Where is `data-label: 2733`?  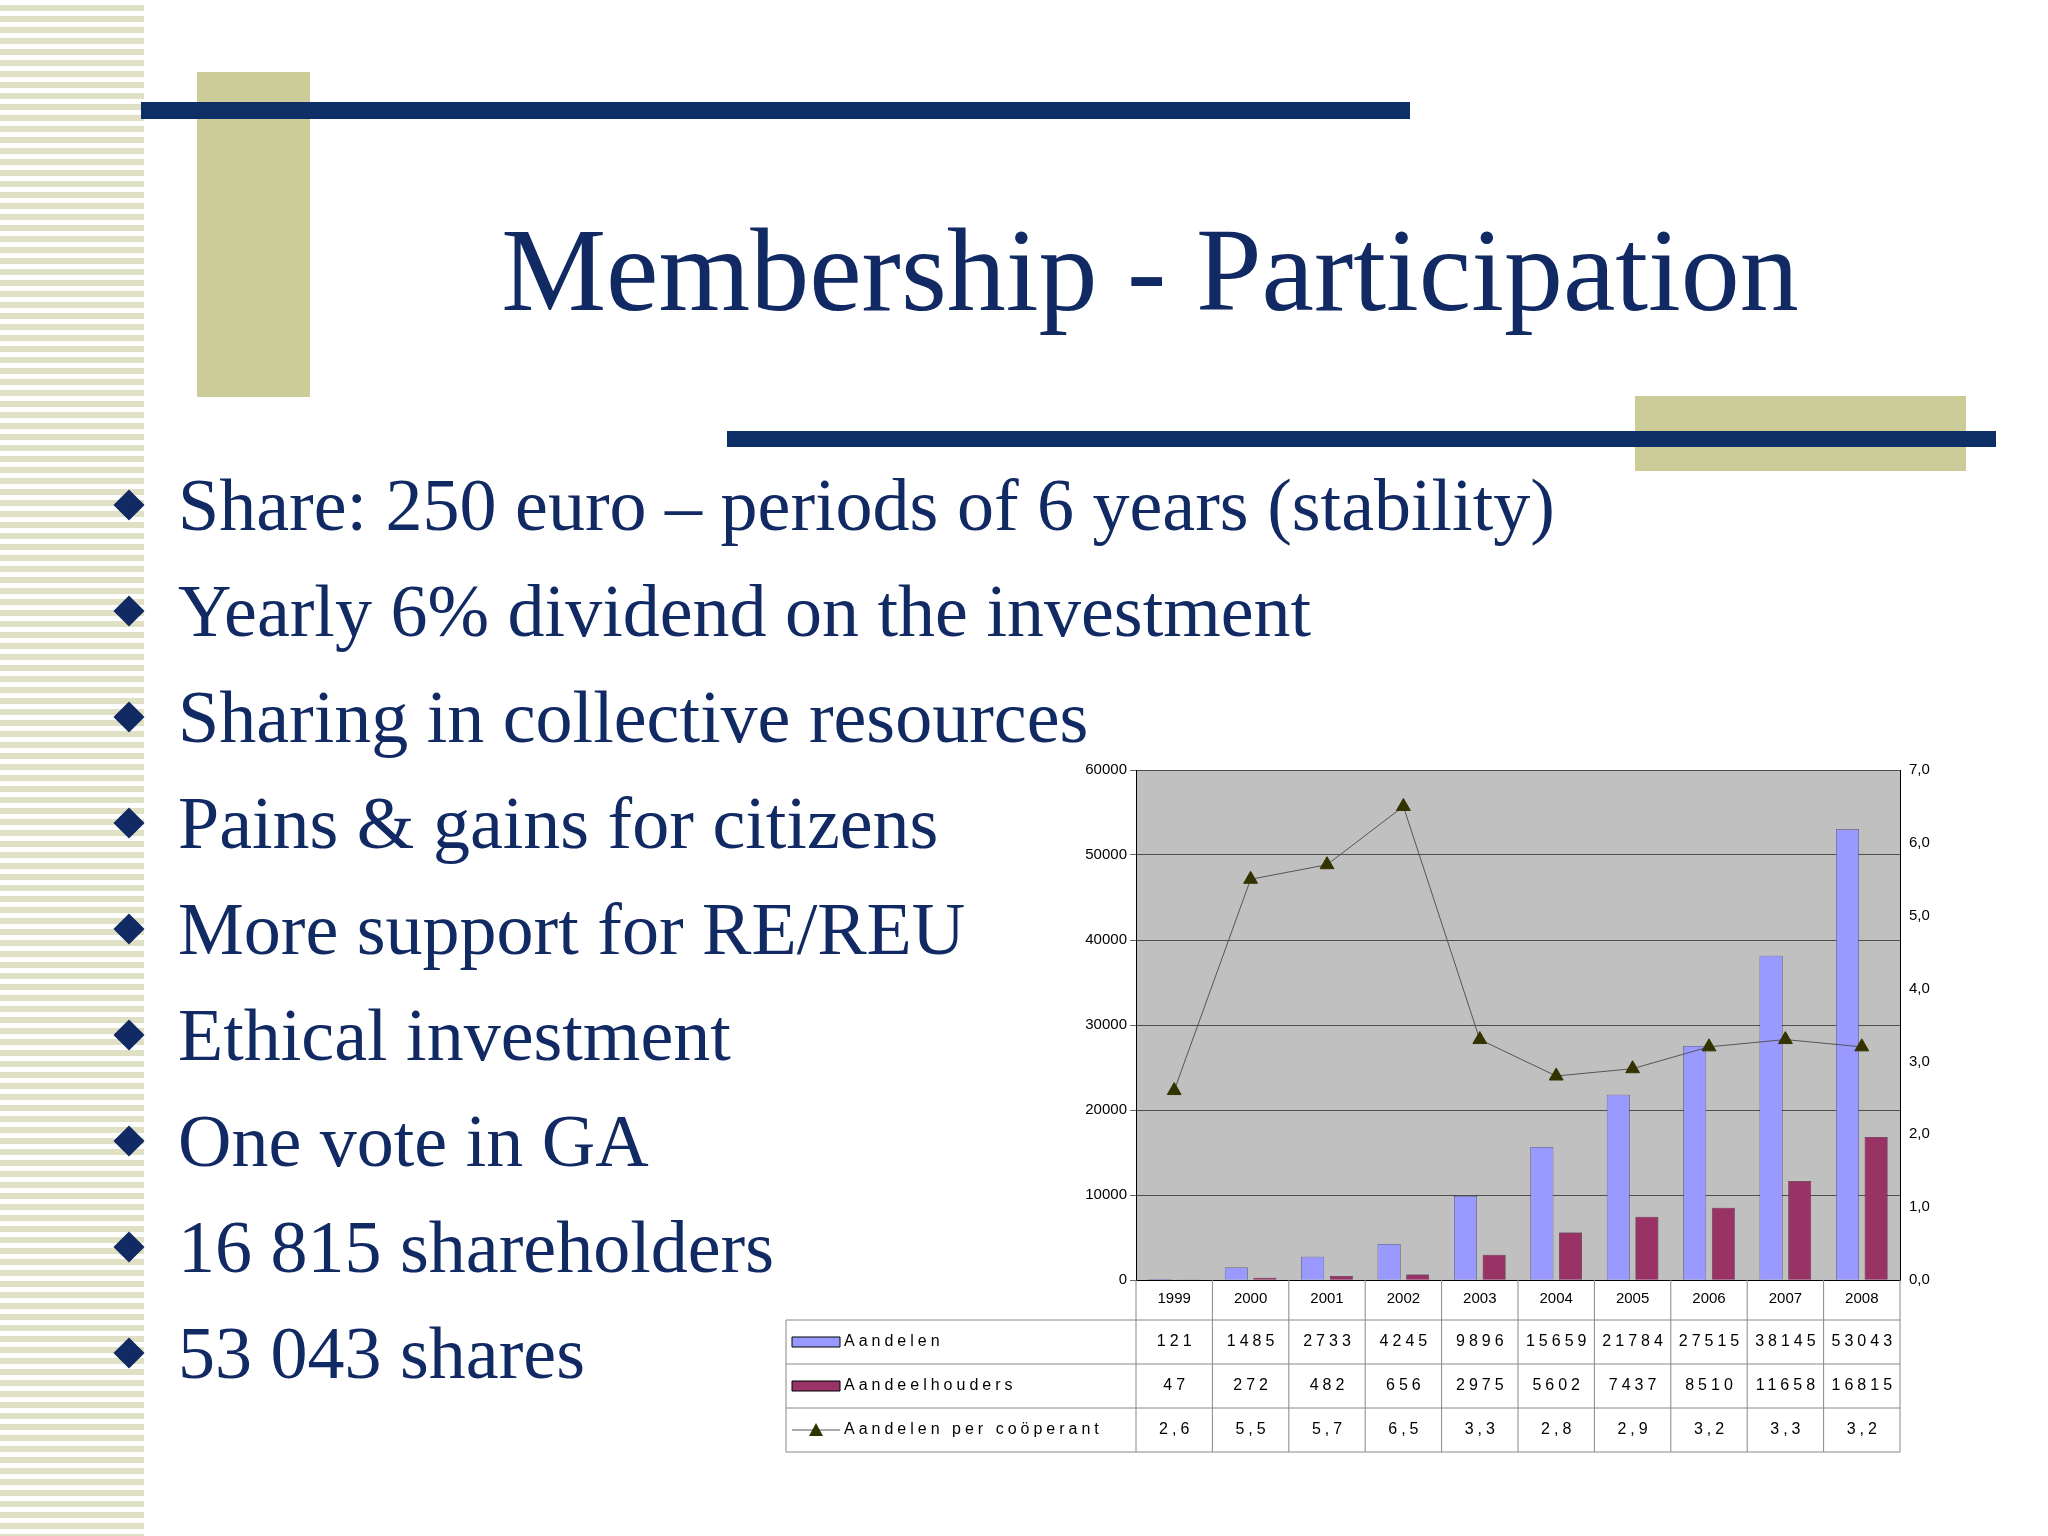
data-label: 2733 is located at coordinates (1329, 1341).